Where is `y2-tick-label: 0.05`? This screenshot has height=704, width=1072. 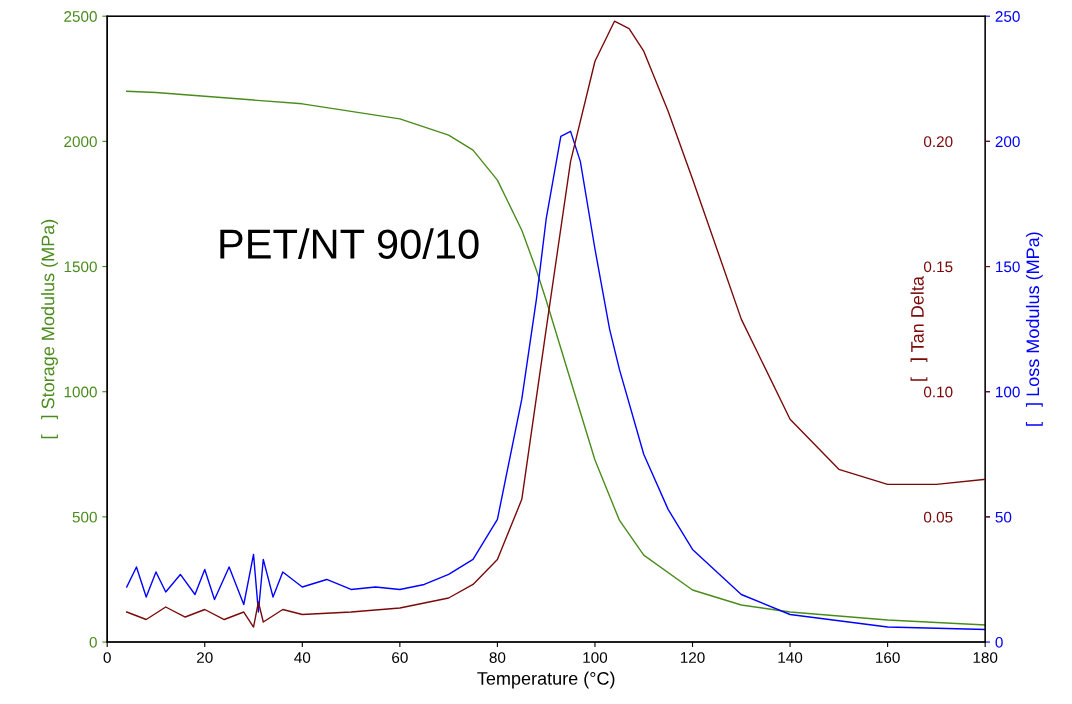 y2-tick-label: 0.05 is located at coordinates (938, 517).